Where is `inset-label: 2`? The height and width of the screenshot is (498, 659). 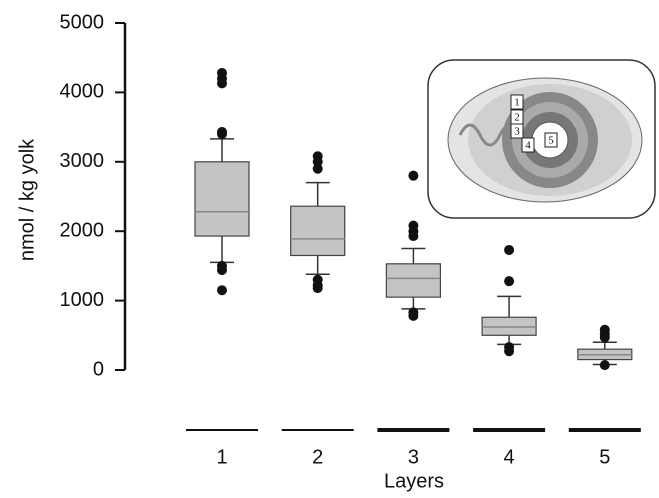 inset-label: 2 is located at coordinates (517, 118).